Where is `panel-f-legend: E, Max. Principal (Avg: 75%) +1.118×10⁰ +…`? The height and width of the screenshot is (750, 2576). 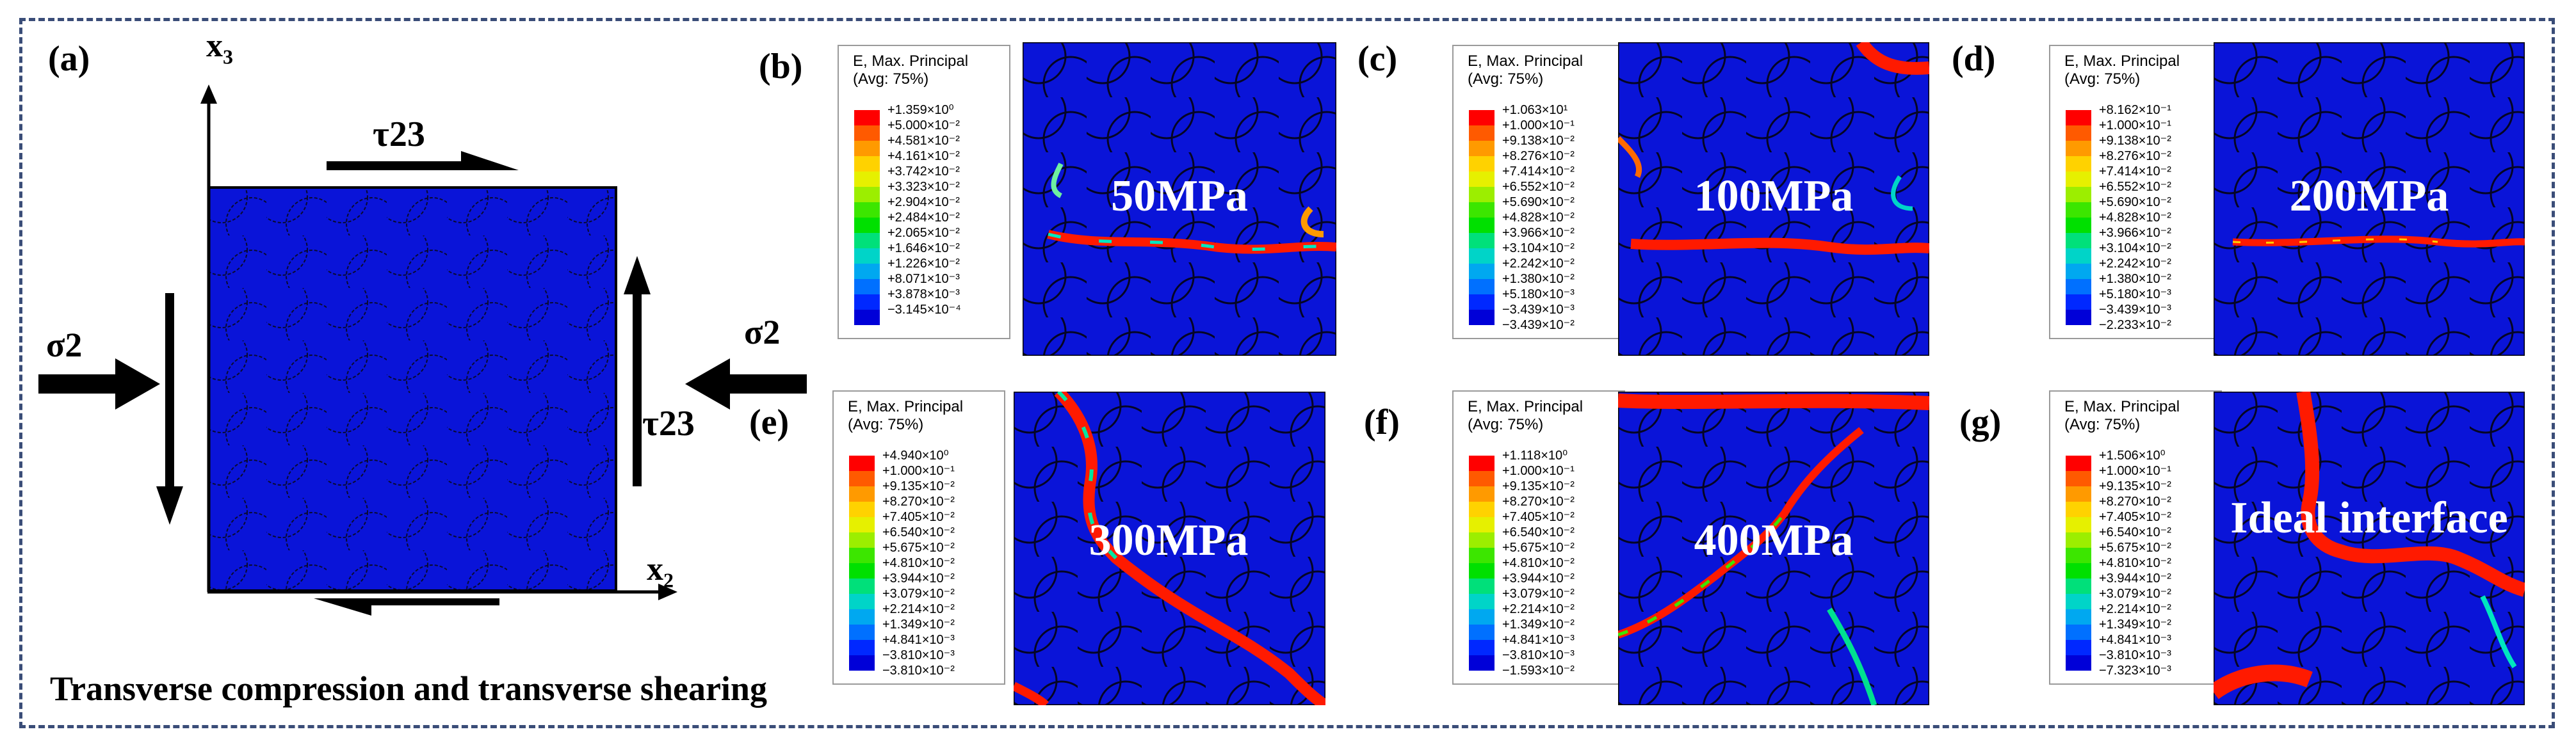 panel-f-legend: E, Max. Principal (Avg: 75%) +1.118×10⁰ +… is located at coordinates (1538, 537).